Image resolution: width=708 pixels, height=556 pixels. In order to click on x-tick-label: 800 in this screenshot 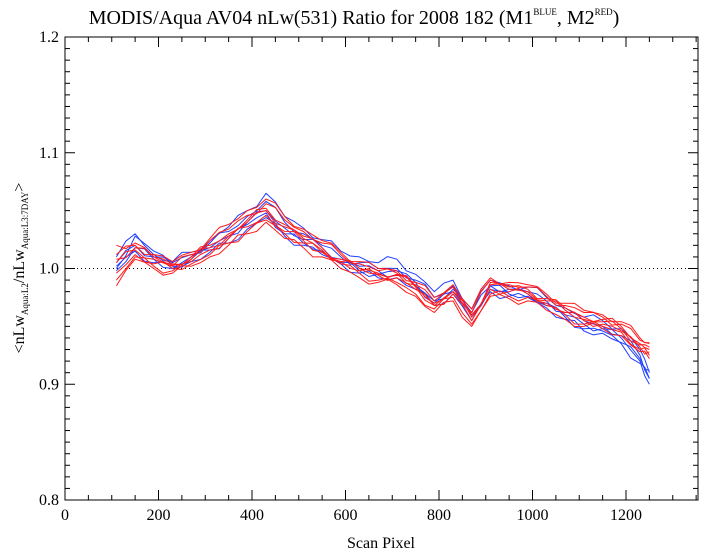, I will do `click(439, 515)`.